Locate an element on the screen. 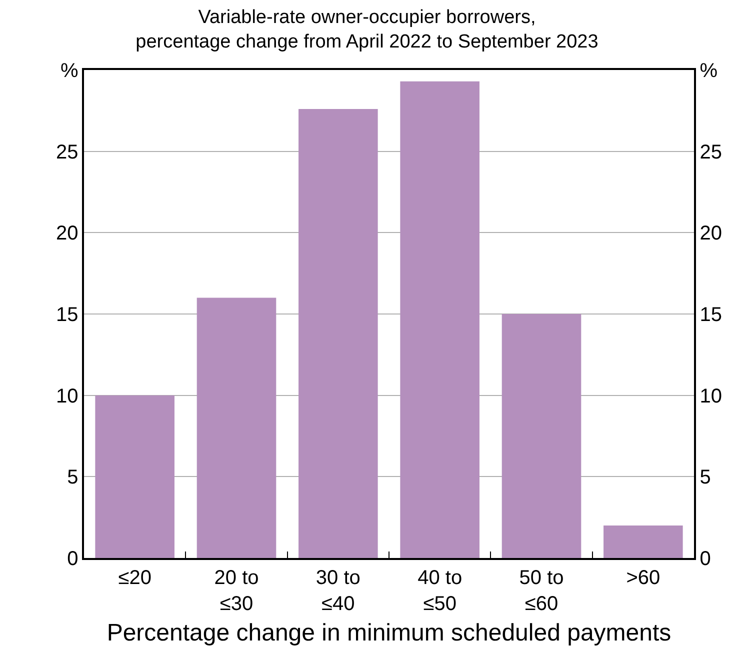  y2-tick-label: 15 is located at coordinates (711, 315).